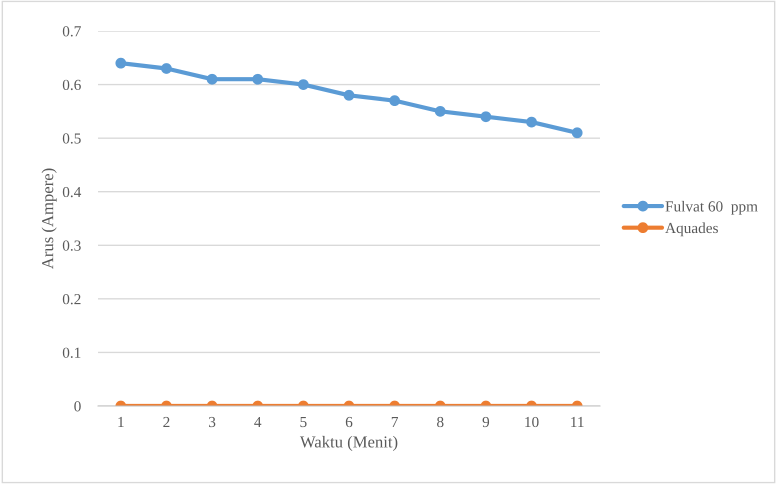 The width and height of the screenshot is (777, 484). What do you see at coordinates (121, 422) in the screenshot?
I see `x-tick-label: 1` at bounding box center [121, 422].